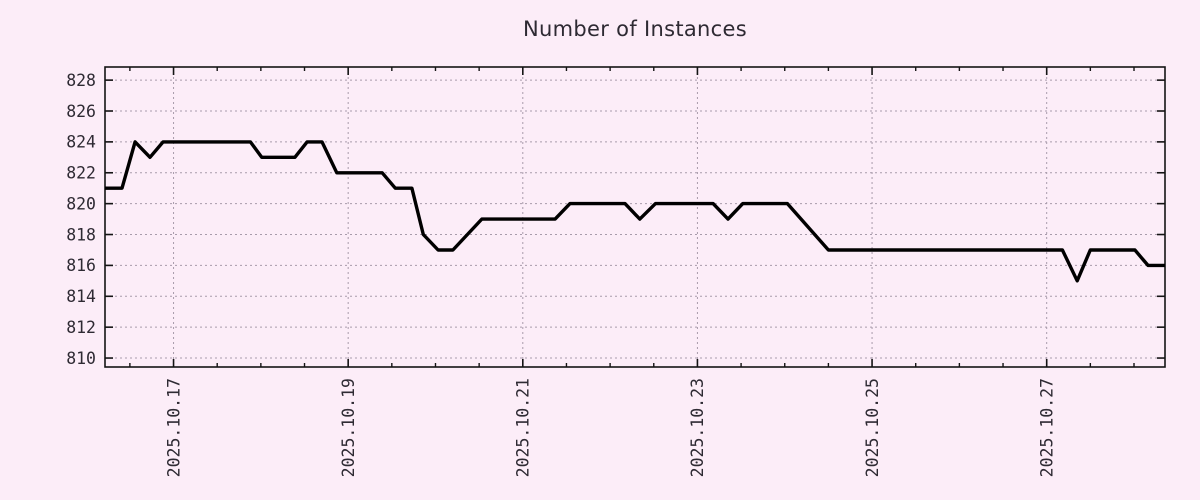  What do you see at coordinates (872, 427) in the screenshot?
I see `x-tick-label: 2025.10.25` at bounding box center [872, 427].